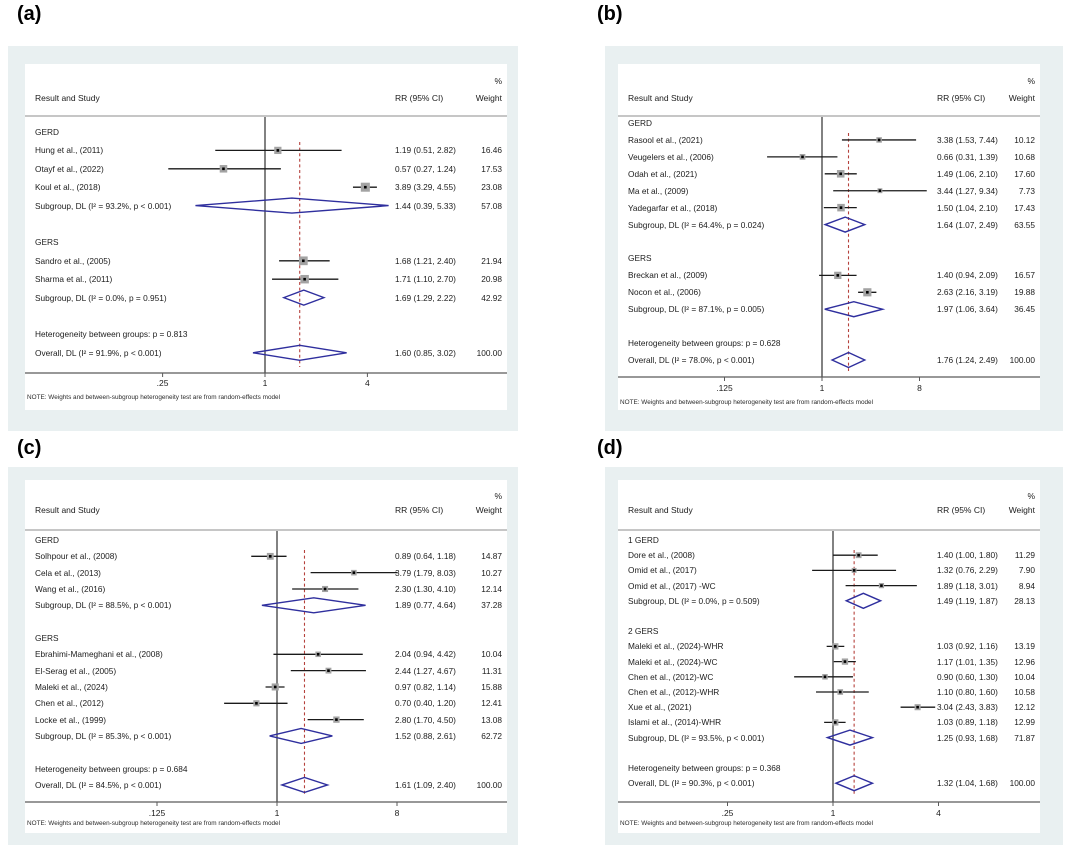 This screenshot has width=1065, height=846. What do you see at coordinates (967, 676) in the screenshot?
I see `rr-ci-value: 0.90 (0.60, 1.30)` at bounding box center [967, 676].